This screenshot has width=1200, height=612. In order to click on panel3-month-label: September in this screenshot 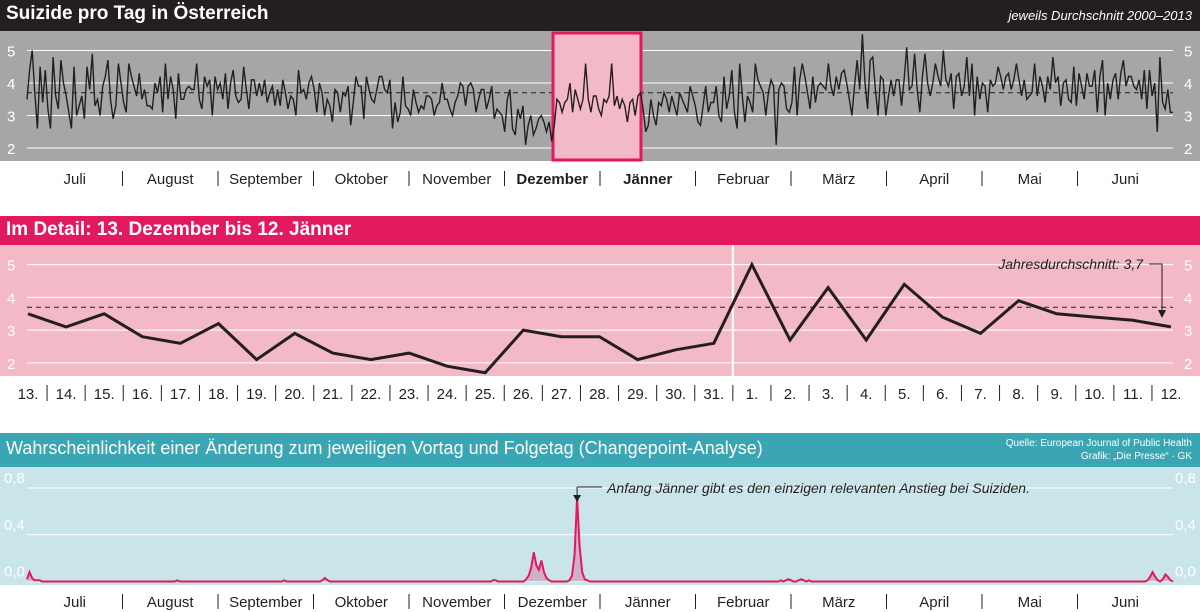, I will do `click(265, 602)`.